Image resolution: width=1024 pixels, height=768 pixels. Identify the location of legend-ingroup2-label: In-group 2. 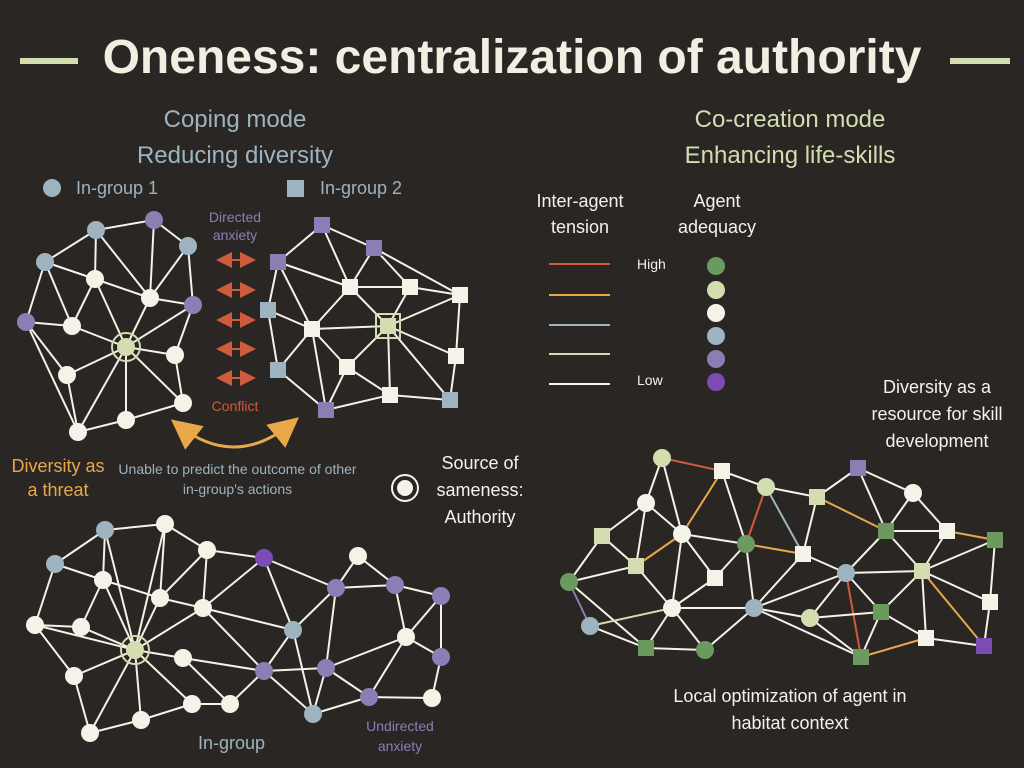
(361, 188).